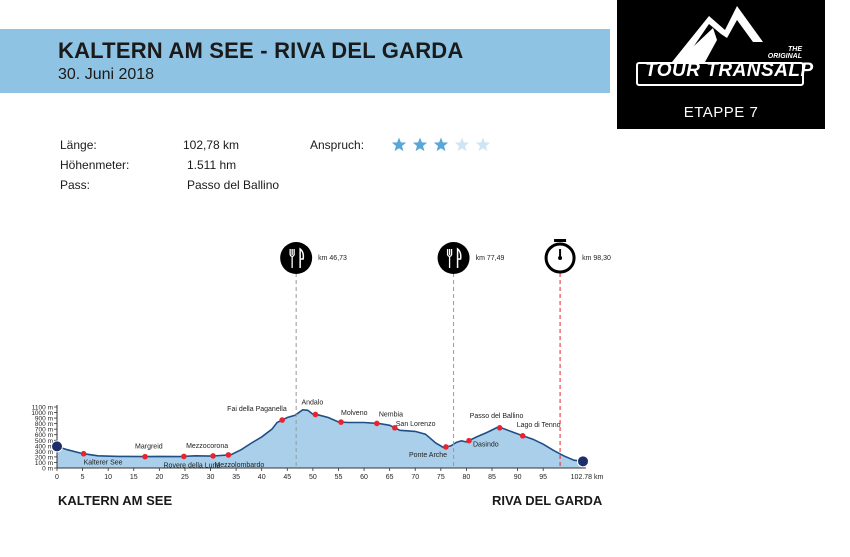 The height and width of the screenshot is (557, 850). What do you see at coordinates (721, 50) in the screenshot?
I see `mountain-logo-icon` at bounding box center [721, 50].